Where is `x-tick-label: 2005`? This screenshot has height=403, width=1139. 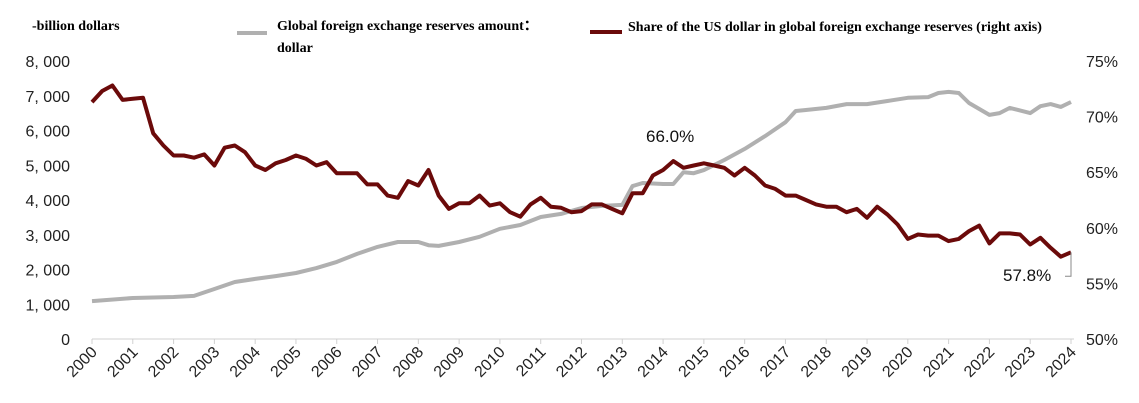
x-tick-label: 2005 is located at coordinates (286, 362).